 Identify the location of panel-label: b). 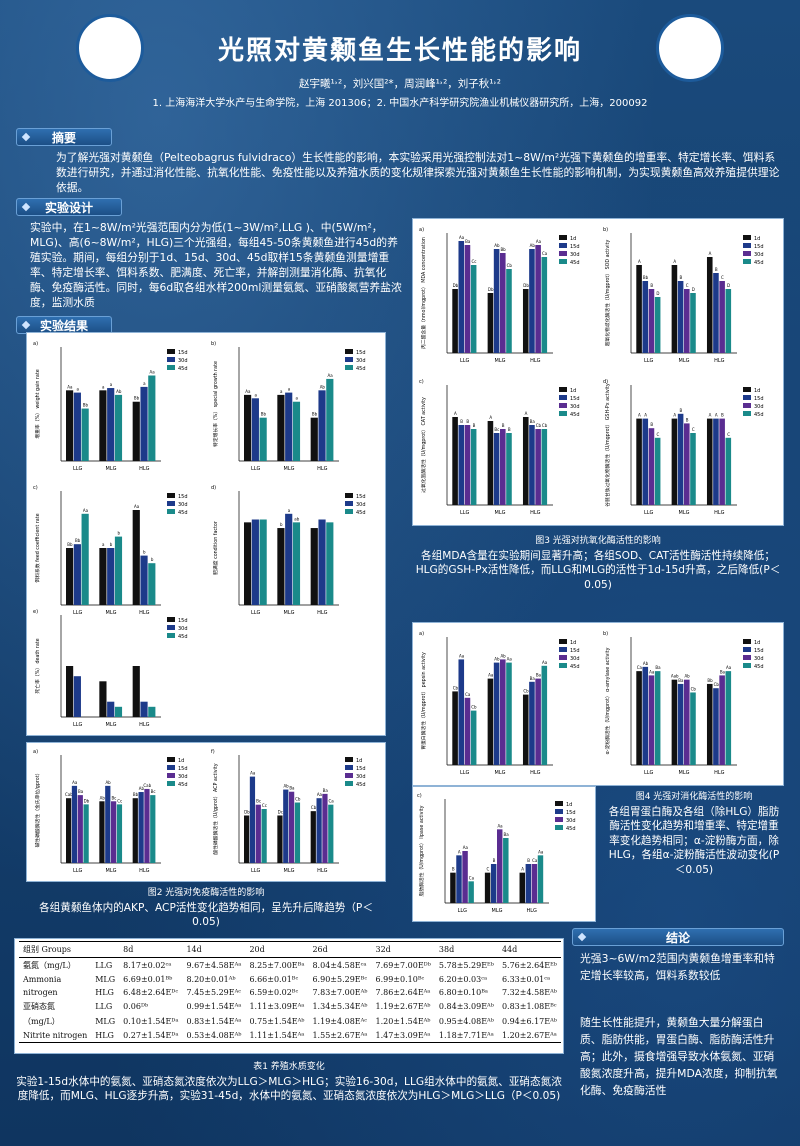
(605, 230).